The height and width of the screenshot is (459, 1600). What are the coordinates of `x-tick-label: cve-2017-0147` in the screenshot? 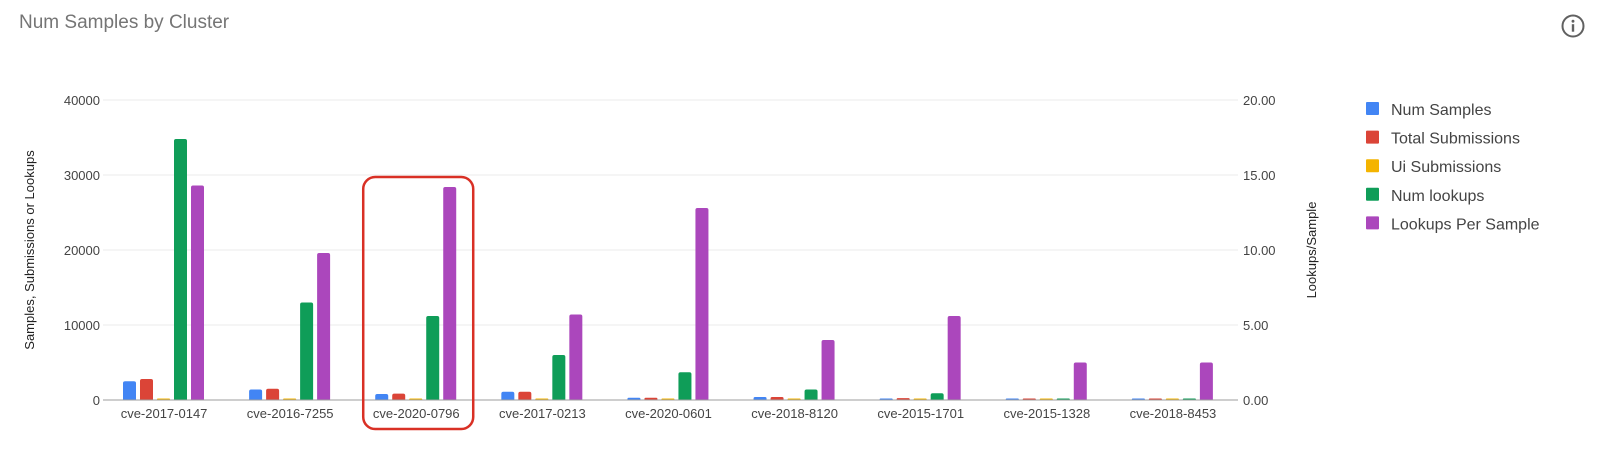 It's located at (164, 413).